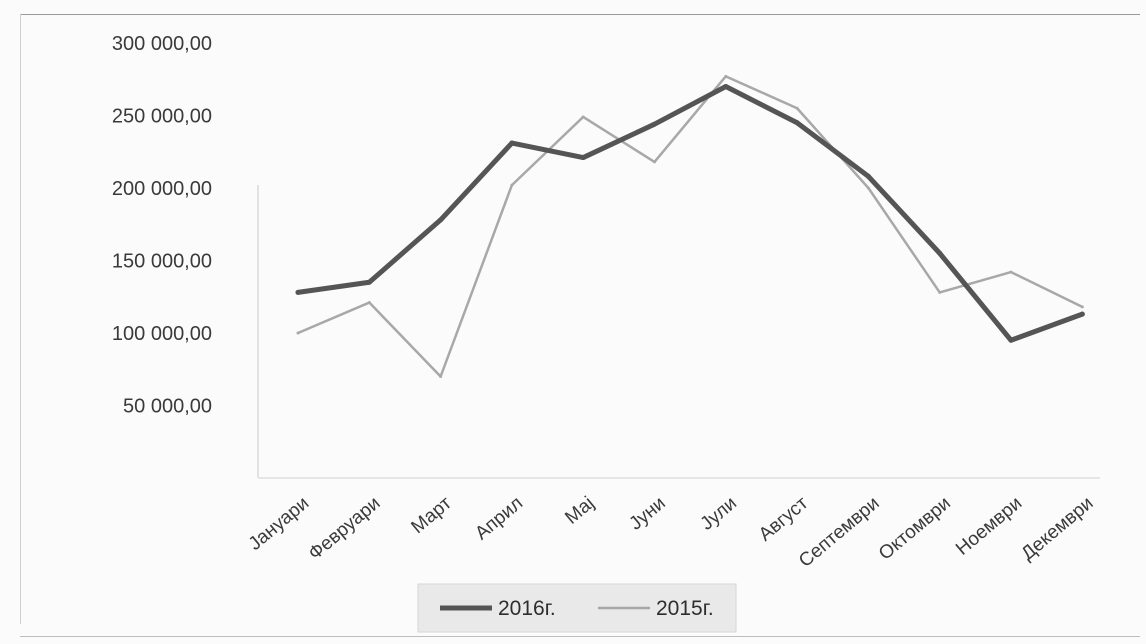  Describe the element at coordinates (499, 519) in the screenshot. I see `x-tick-label: Април` at that location.